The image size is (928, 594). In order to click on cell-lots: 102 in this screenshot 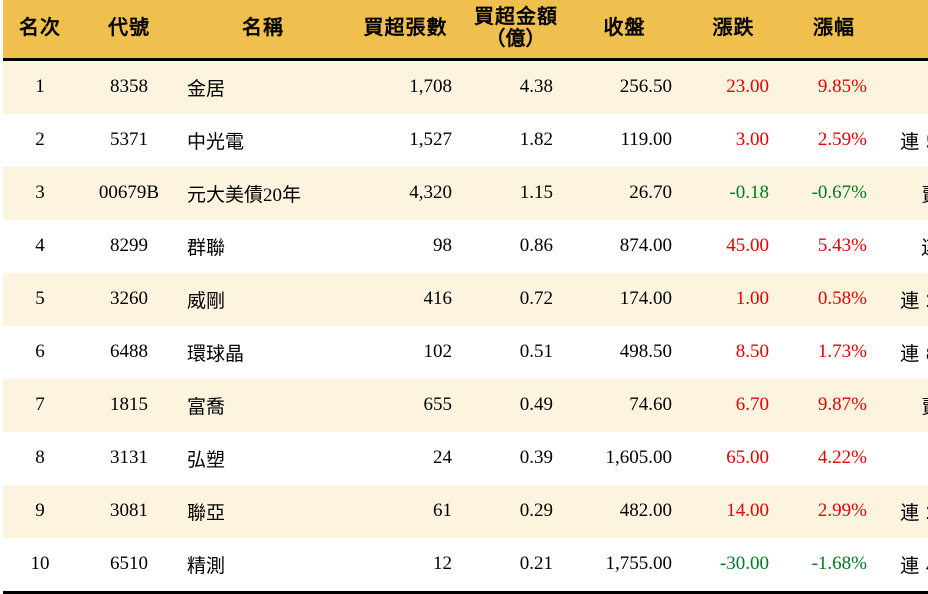, I will do `click(438, 352)`.